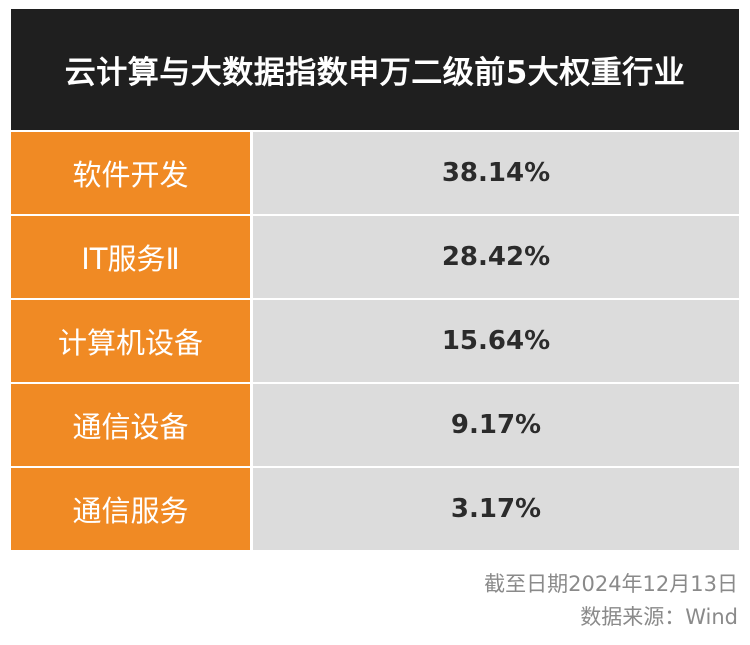  What do you see at coordinates (496, 257) in the screenshot?
I see `weight-value-cell: 28.42%` at bounding box center [496, 257].